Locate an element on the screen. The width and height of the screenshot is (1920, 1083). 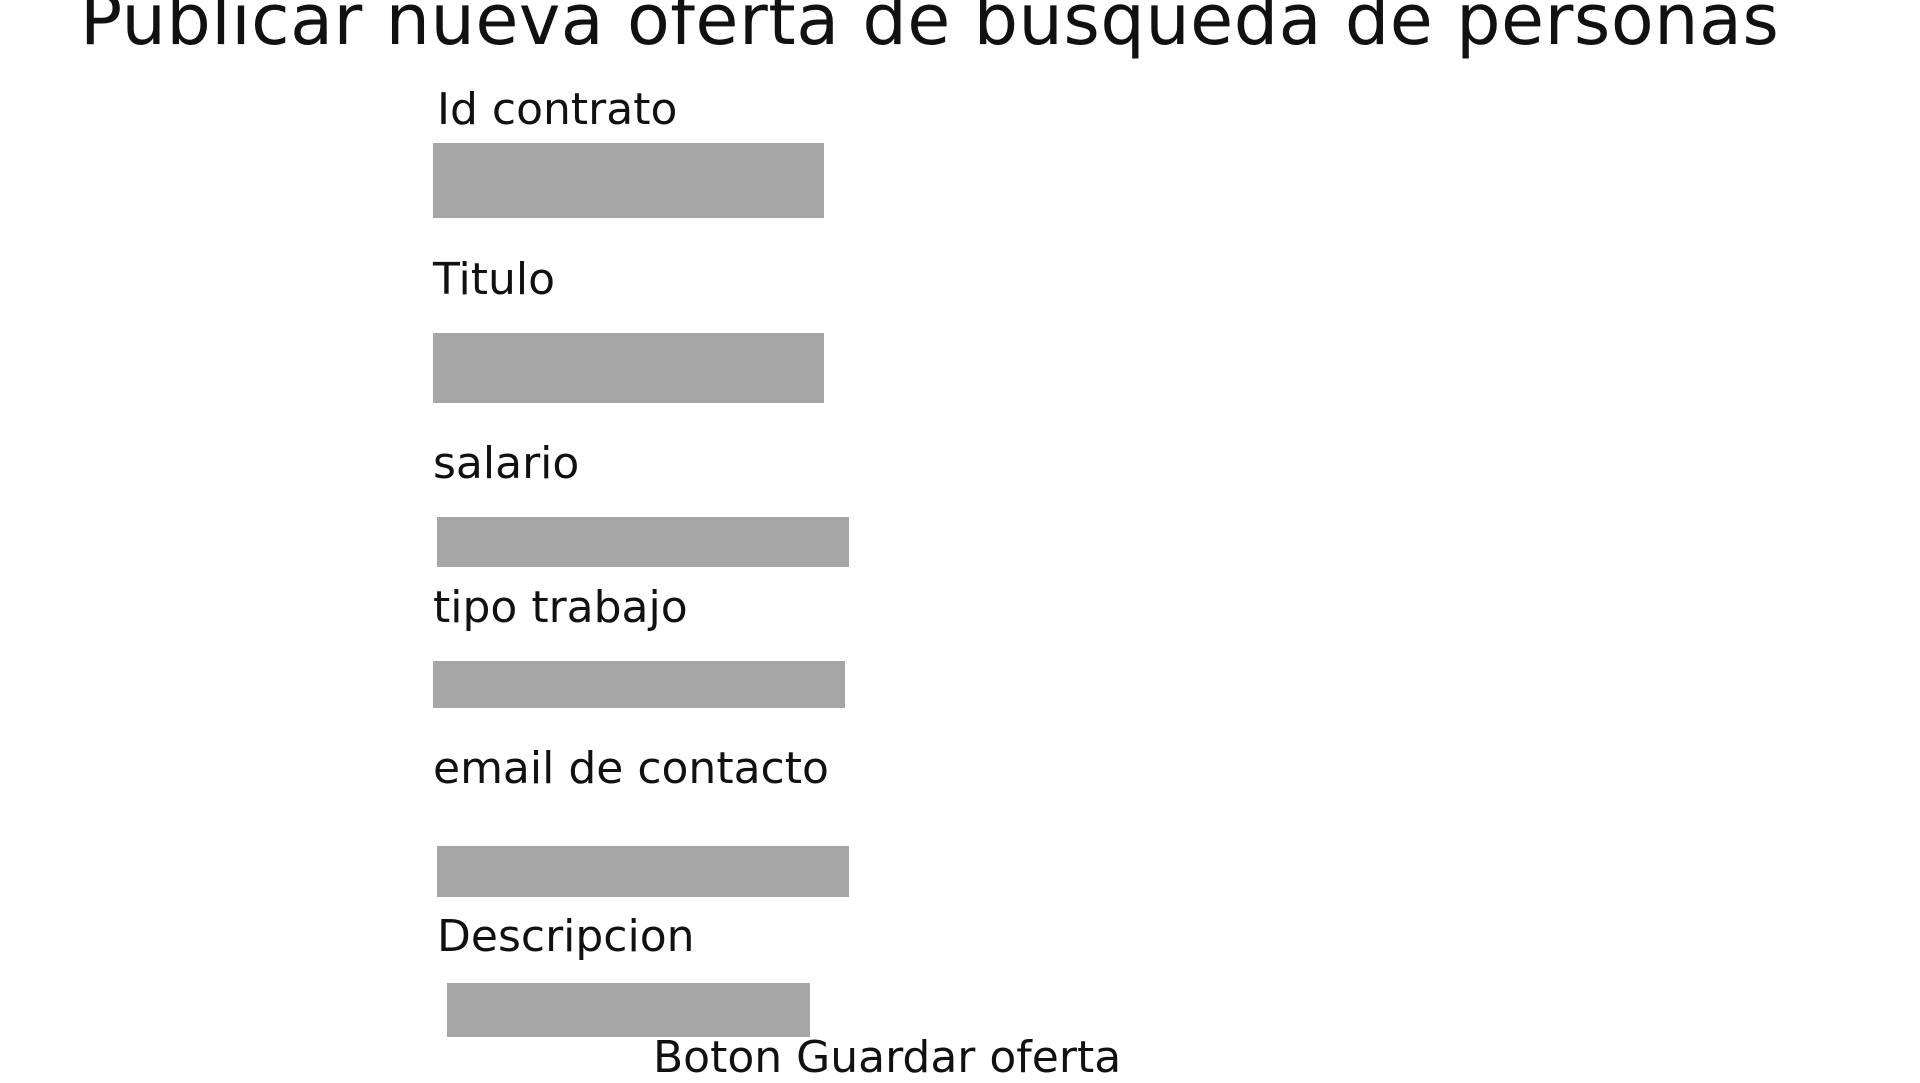
id-contrato-field is located at coordinates (628, 180).